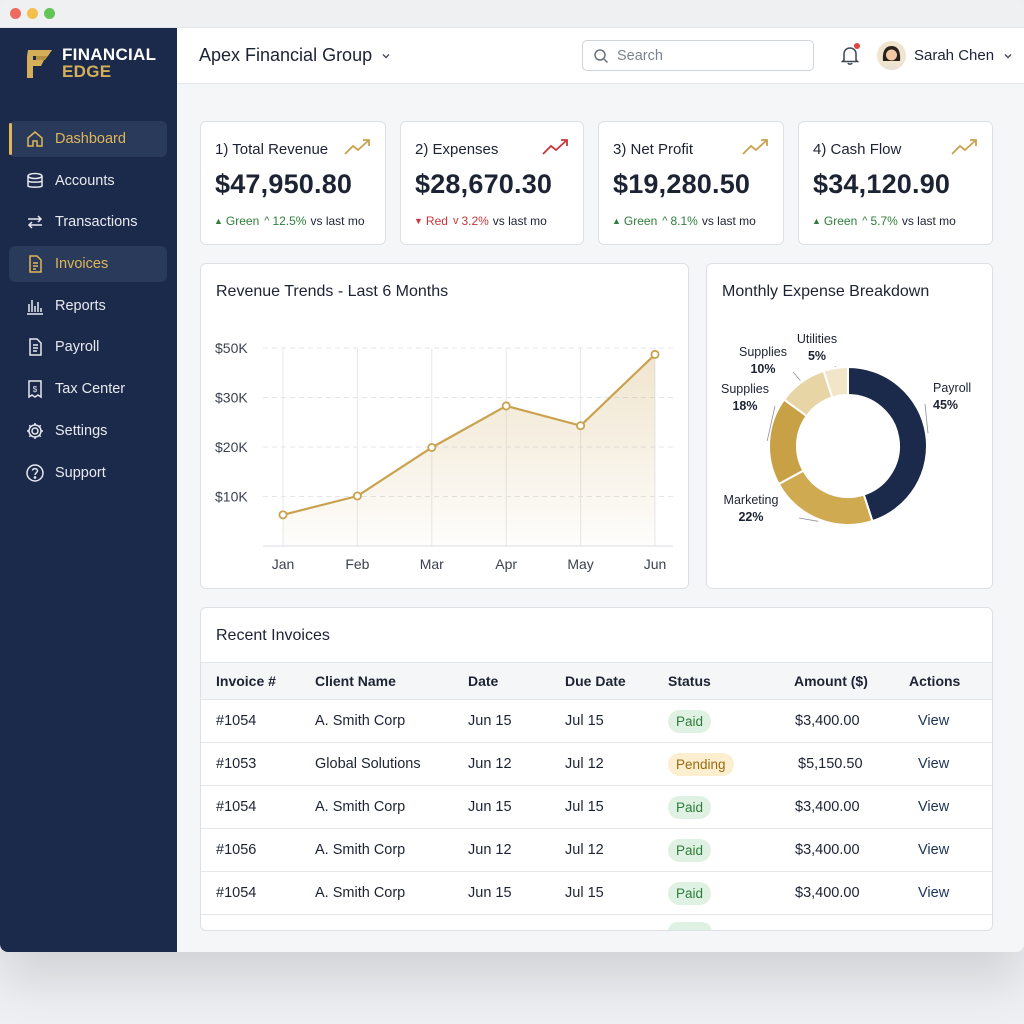 This screenshot has width=1024, height=1024. I want to click on slice-percent-label: 10%, so click(762, 369).